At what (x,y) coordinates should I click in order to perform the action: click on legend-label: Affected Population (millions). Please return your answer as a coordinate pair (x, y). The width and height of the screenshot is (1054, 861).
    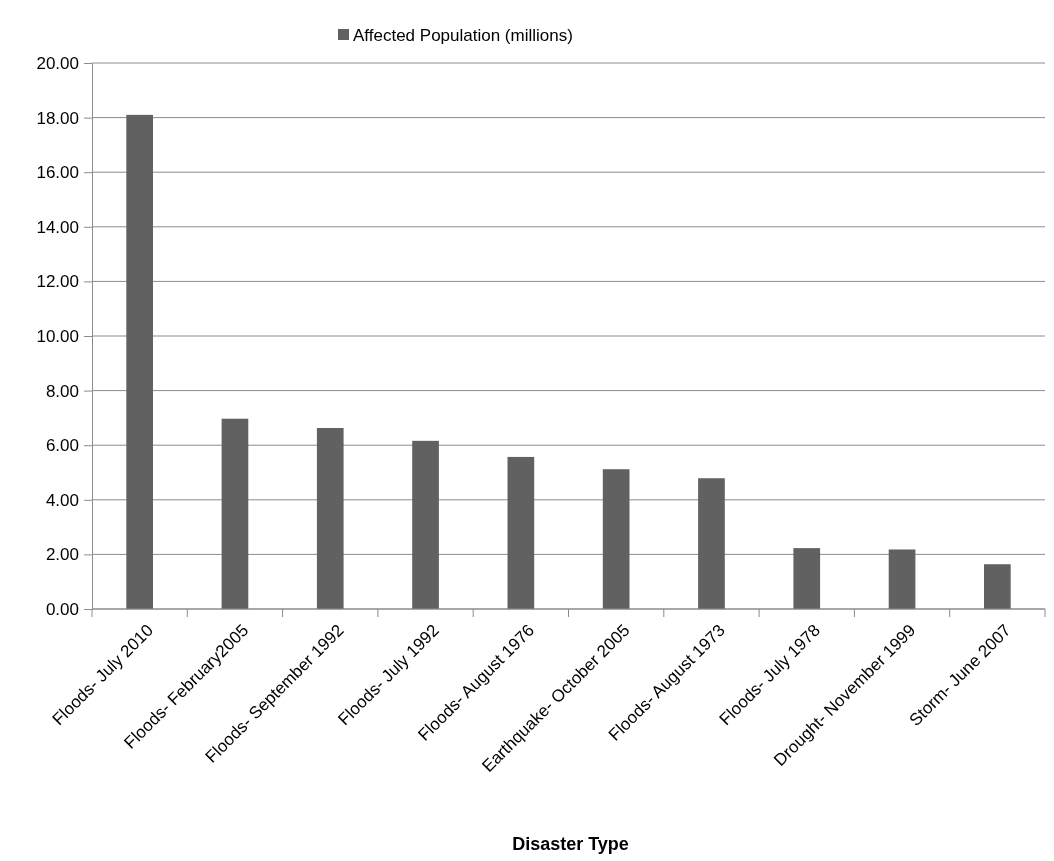
    Looking at the image, I should click on (463, 35).